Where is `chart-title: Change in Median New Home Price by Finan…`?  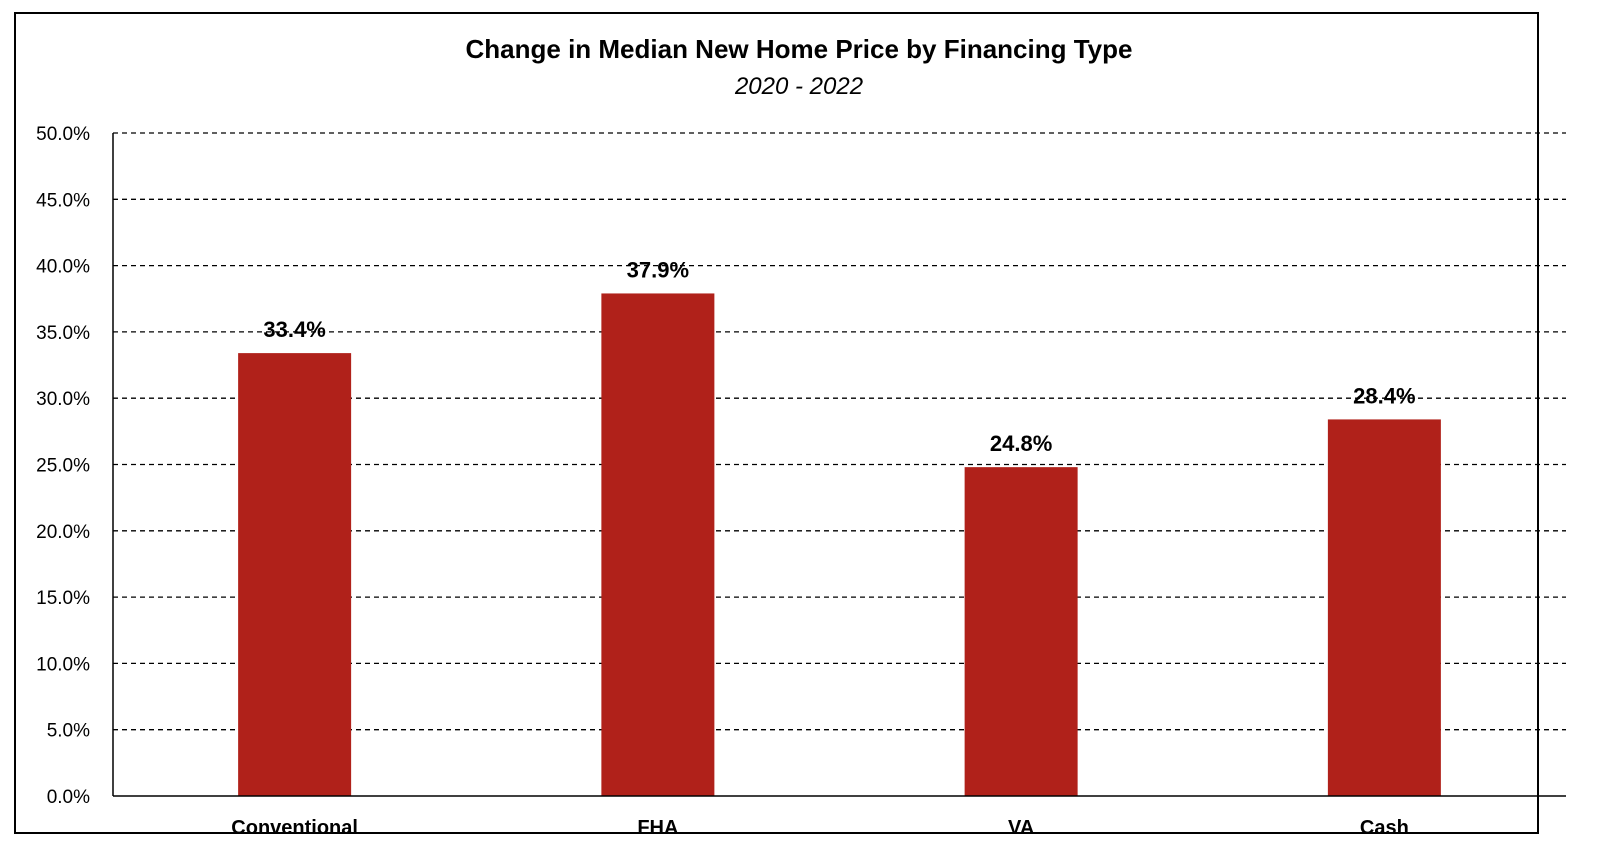 chart-title: Change in Median New Home Price by Finan… is located at coordinates (799, 49).